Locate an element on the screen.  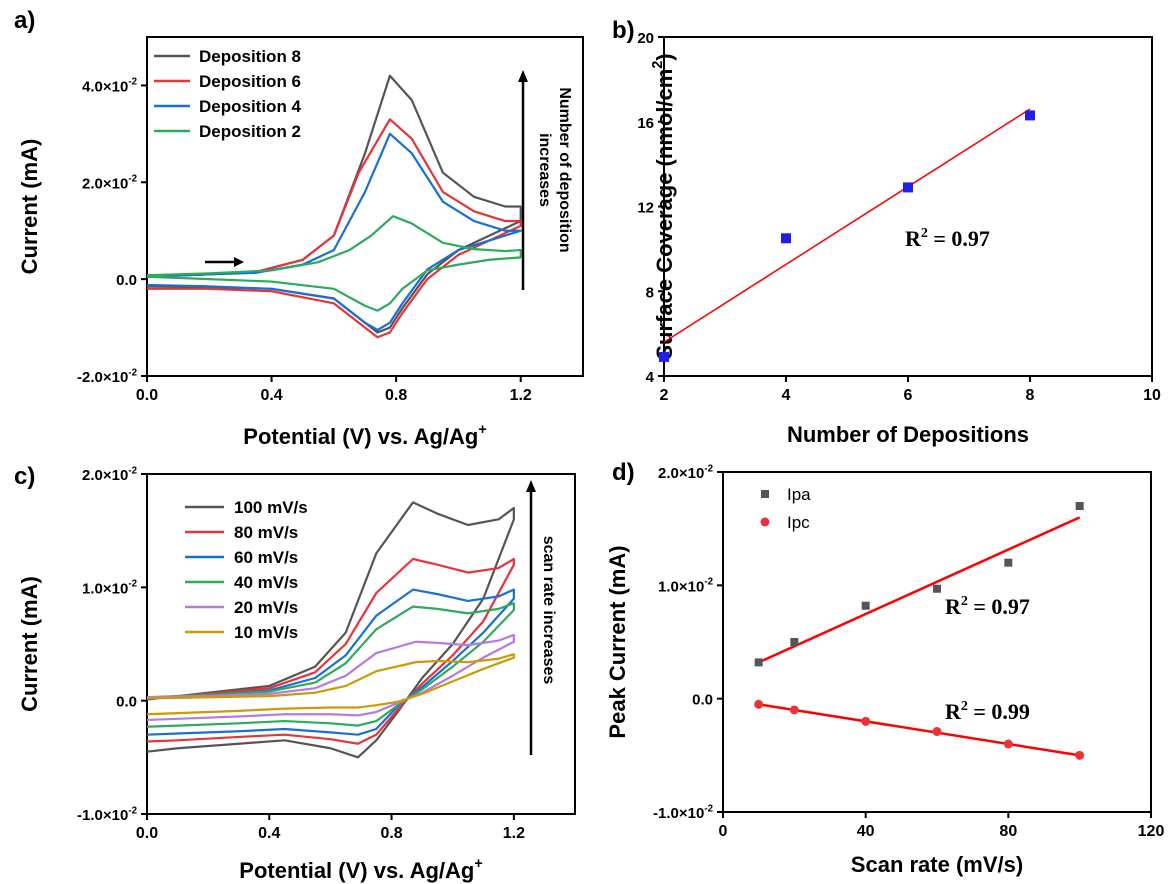
legend-label: 10 mV/s is located at coordinates (266, 632).